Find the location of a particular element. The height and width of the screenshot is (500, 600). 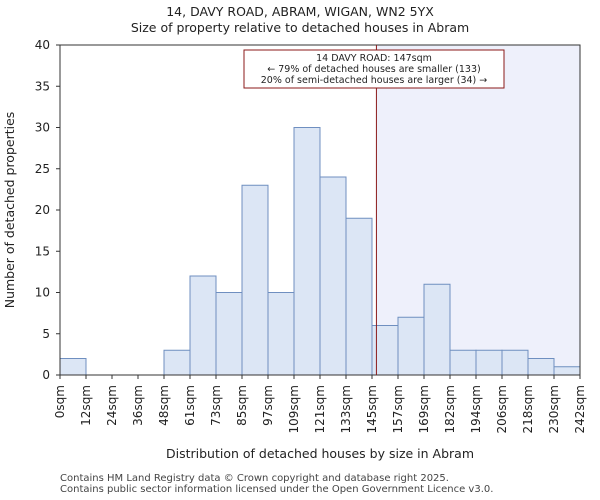

x-tick-label: 133sqm is located at coordinates (346, 409).